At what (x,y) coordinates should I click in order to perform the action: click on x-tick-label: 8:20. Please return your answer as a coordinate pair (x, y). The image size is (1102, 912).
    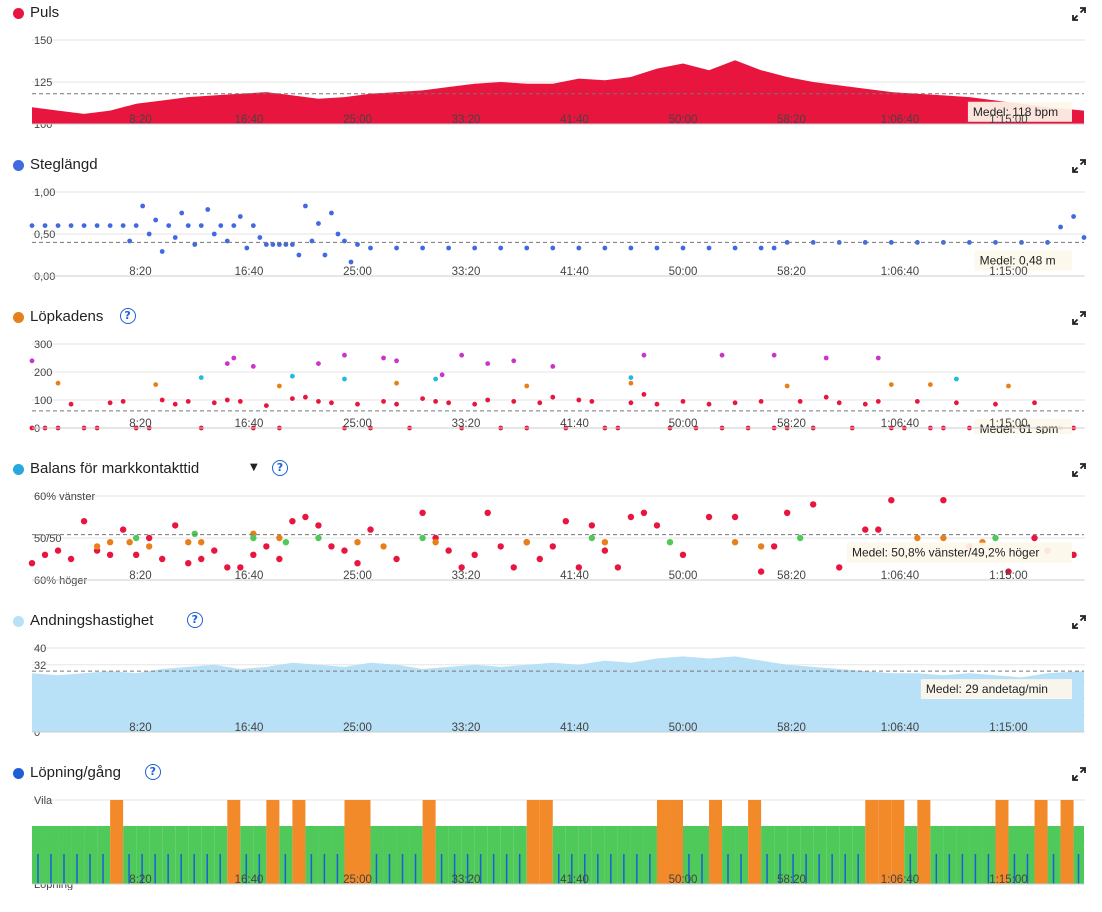
    Looking at the image, I should click on (140, 272).